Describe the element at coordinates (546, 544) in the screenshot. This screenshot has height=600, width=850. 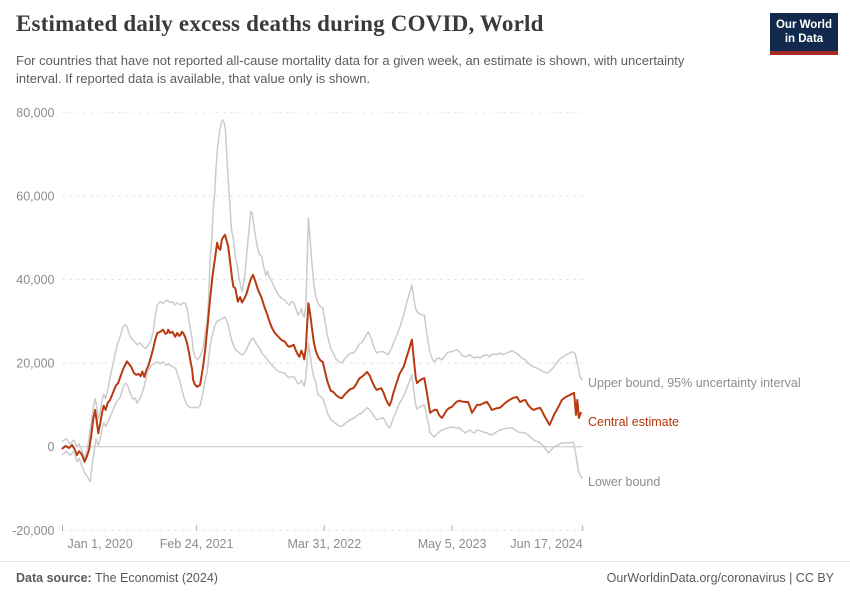
I see `x-axis-tick-label: Jun 17, 2024` at that location.